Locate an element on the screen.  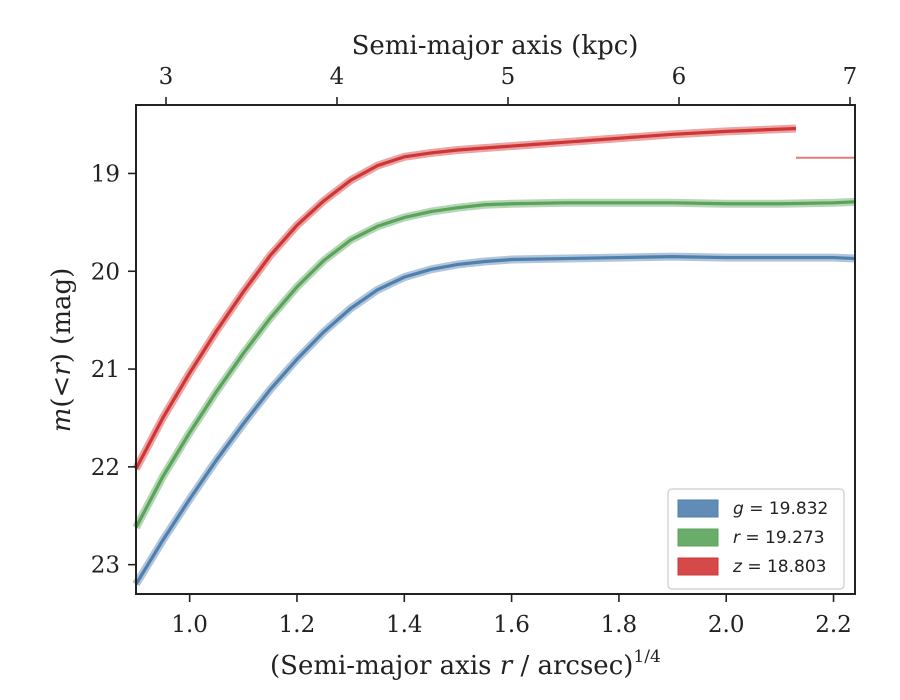
legend-label-var: z is located at coordinates (739, 567).